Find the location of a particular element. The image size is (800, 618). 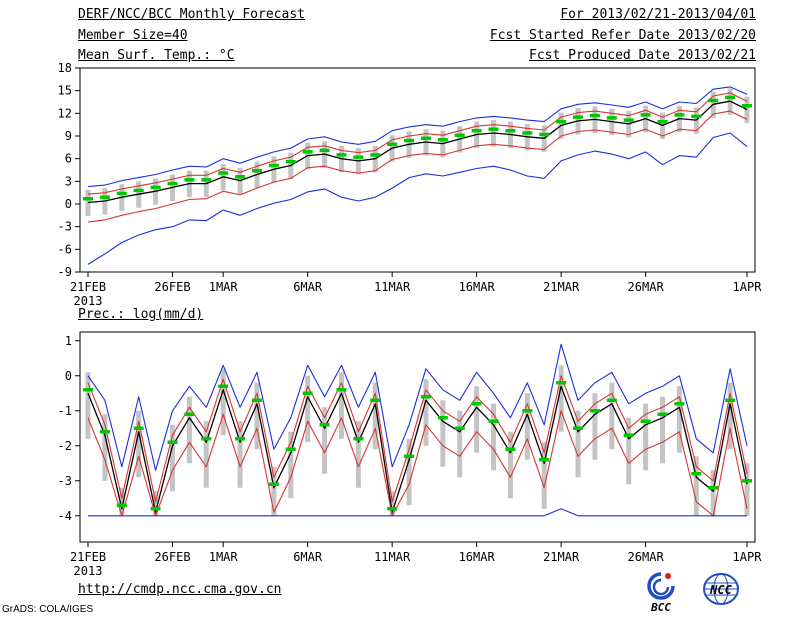

svg-text: -9 is located at coordinates (65, 272).